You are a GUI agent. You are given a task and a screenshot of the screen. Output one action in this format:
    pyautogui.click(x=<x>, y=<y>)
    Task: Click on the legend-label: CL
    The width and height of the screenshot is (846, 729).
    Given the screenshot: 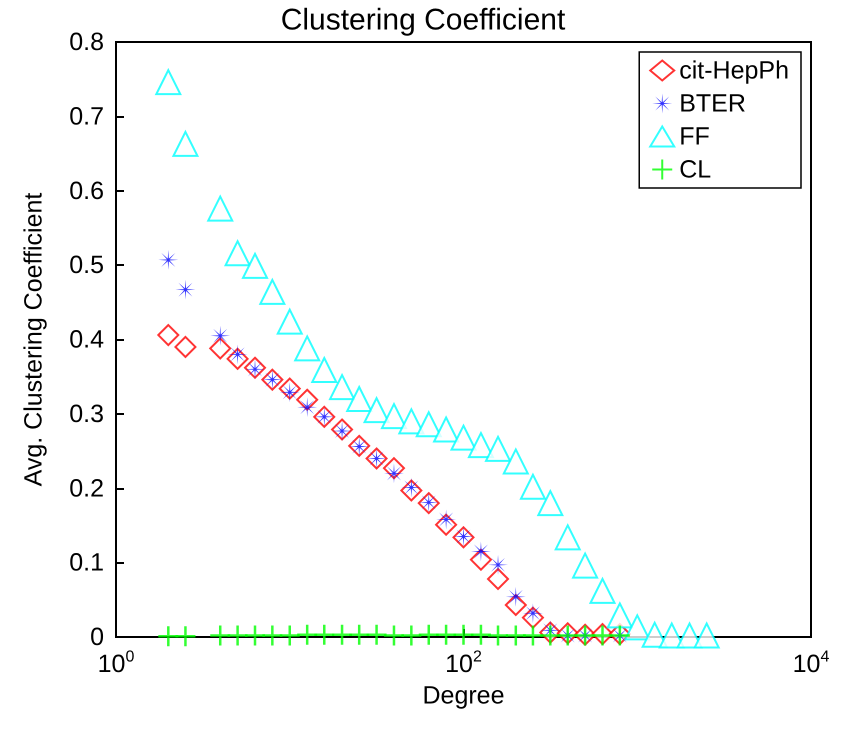 What is the action you would take?
    pyautogui.click(x=695, y=170)
    